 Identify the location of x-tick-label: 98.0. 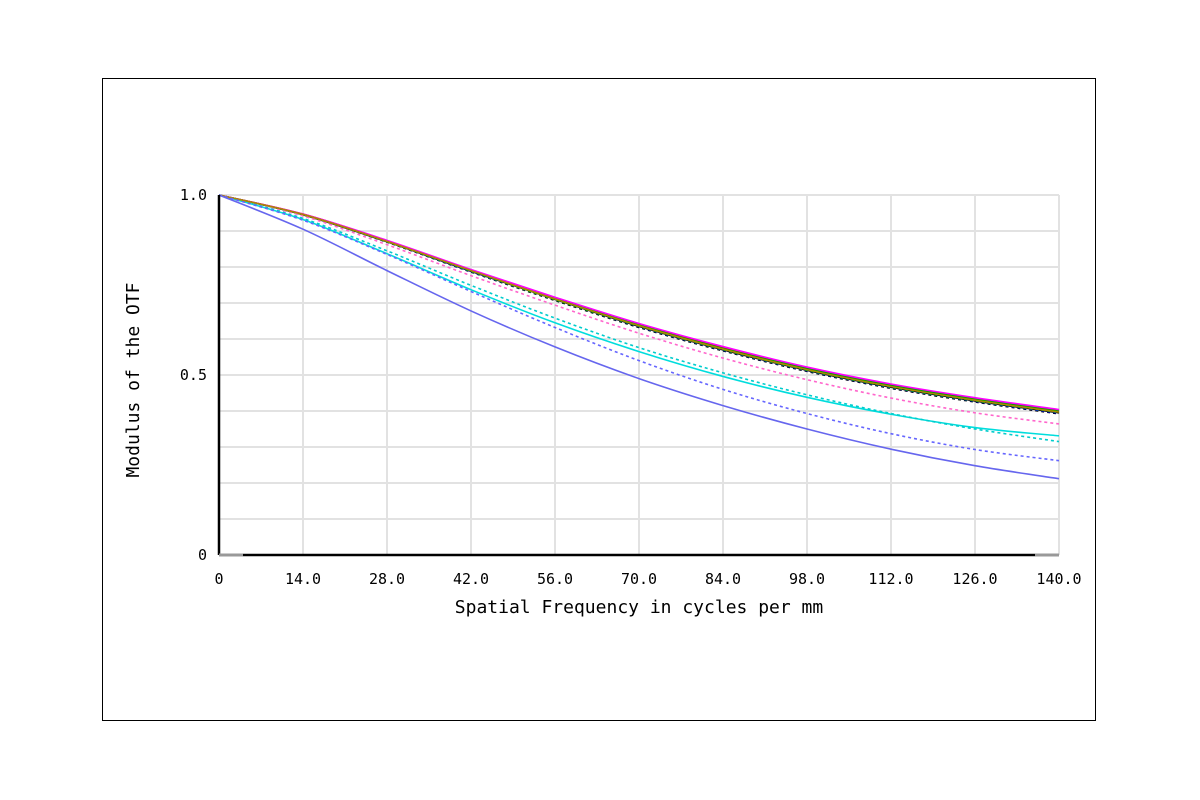
(807, 579).